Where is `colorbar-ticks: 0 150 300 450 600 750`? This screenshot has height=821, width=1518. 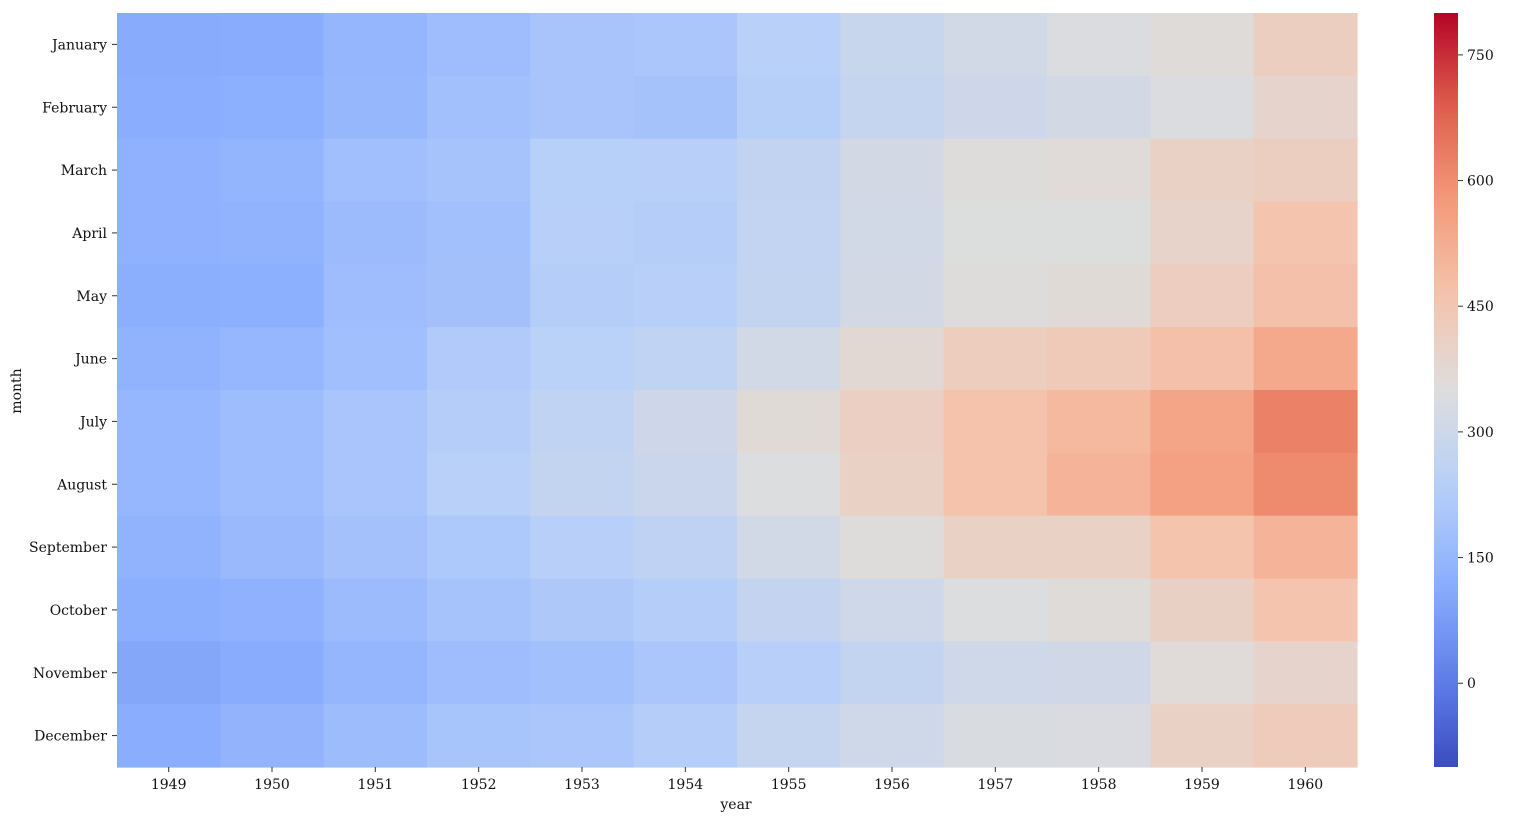 colorbar-ticks: 0 150 300 450 600 750 is located at coordinates (1476, 370).